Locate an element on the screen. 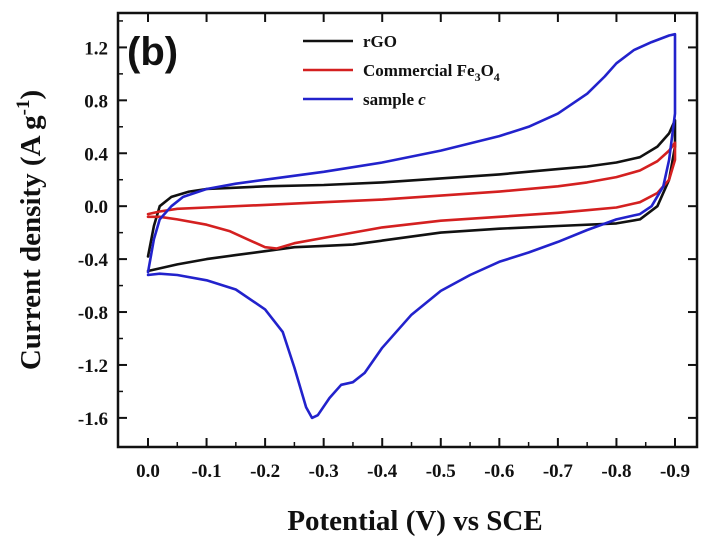 Image resolution: width=709 pixels, height=537 pixels. x-tick-label: -0.4 is located at coordinates (382, 471).